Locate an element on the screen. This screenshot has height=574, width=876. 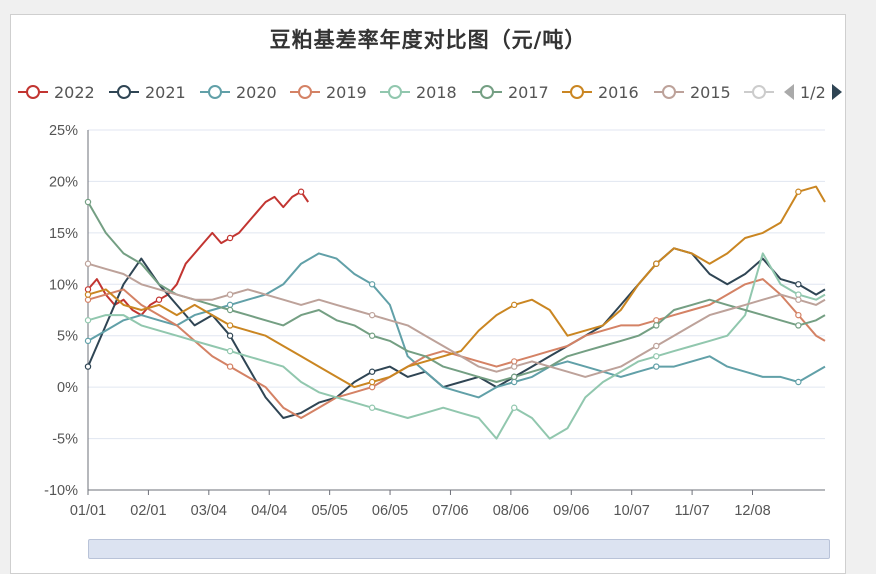
legend-item-2022: 2022 is located at coordinates (56, 92).